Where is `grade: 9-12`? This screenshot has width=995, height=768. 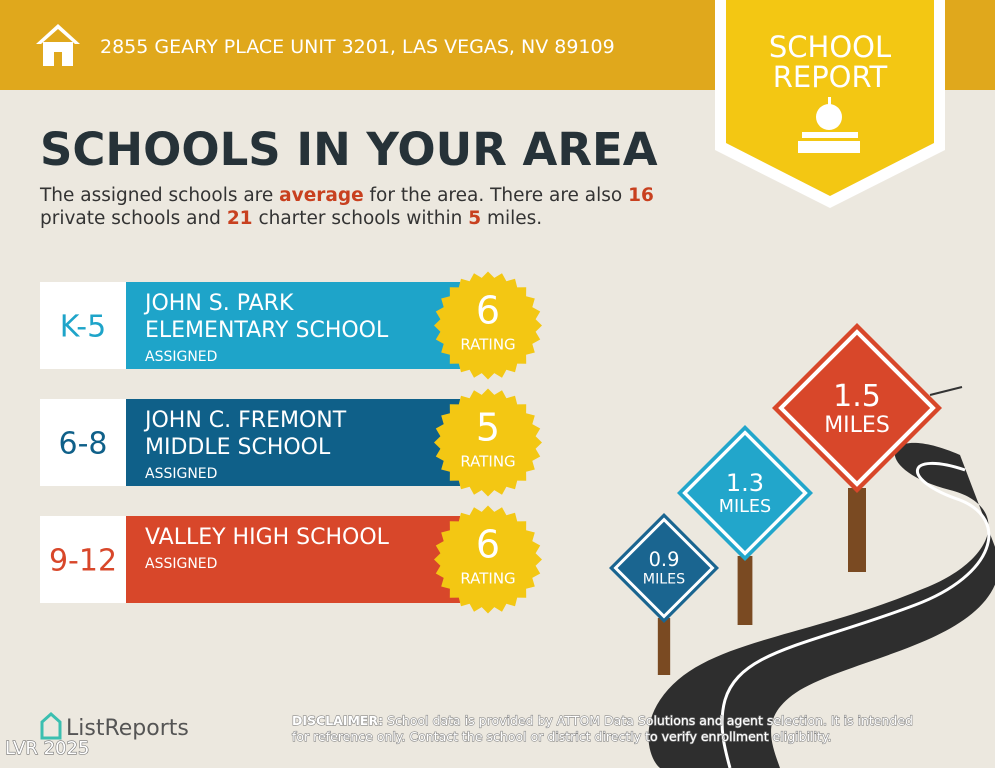
grade: 9-12 is located at coordinates (83, 561).